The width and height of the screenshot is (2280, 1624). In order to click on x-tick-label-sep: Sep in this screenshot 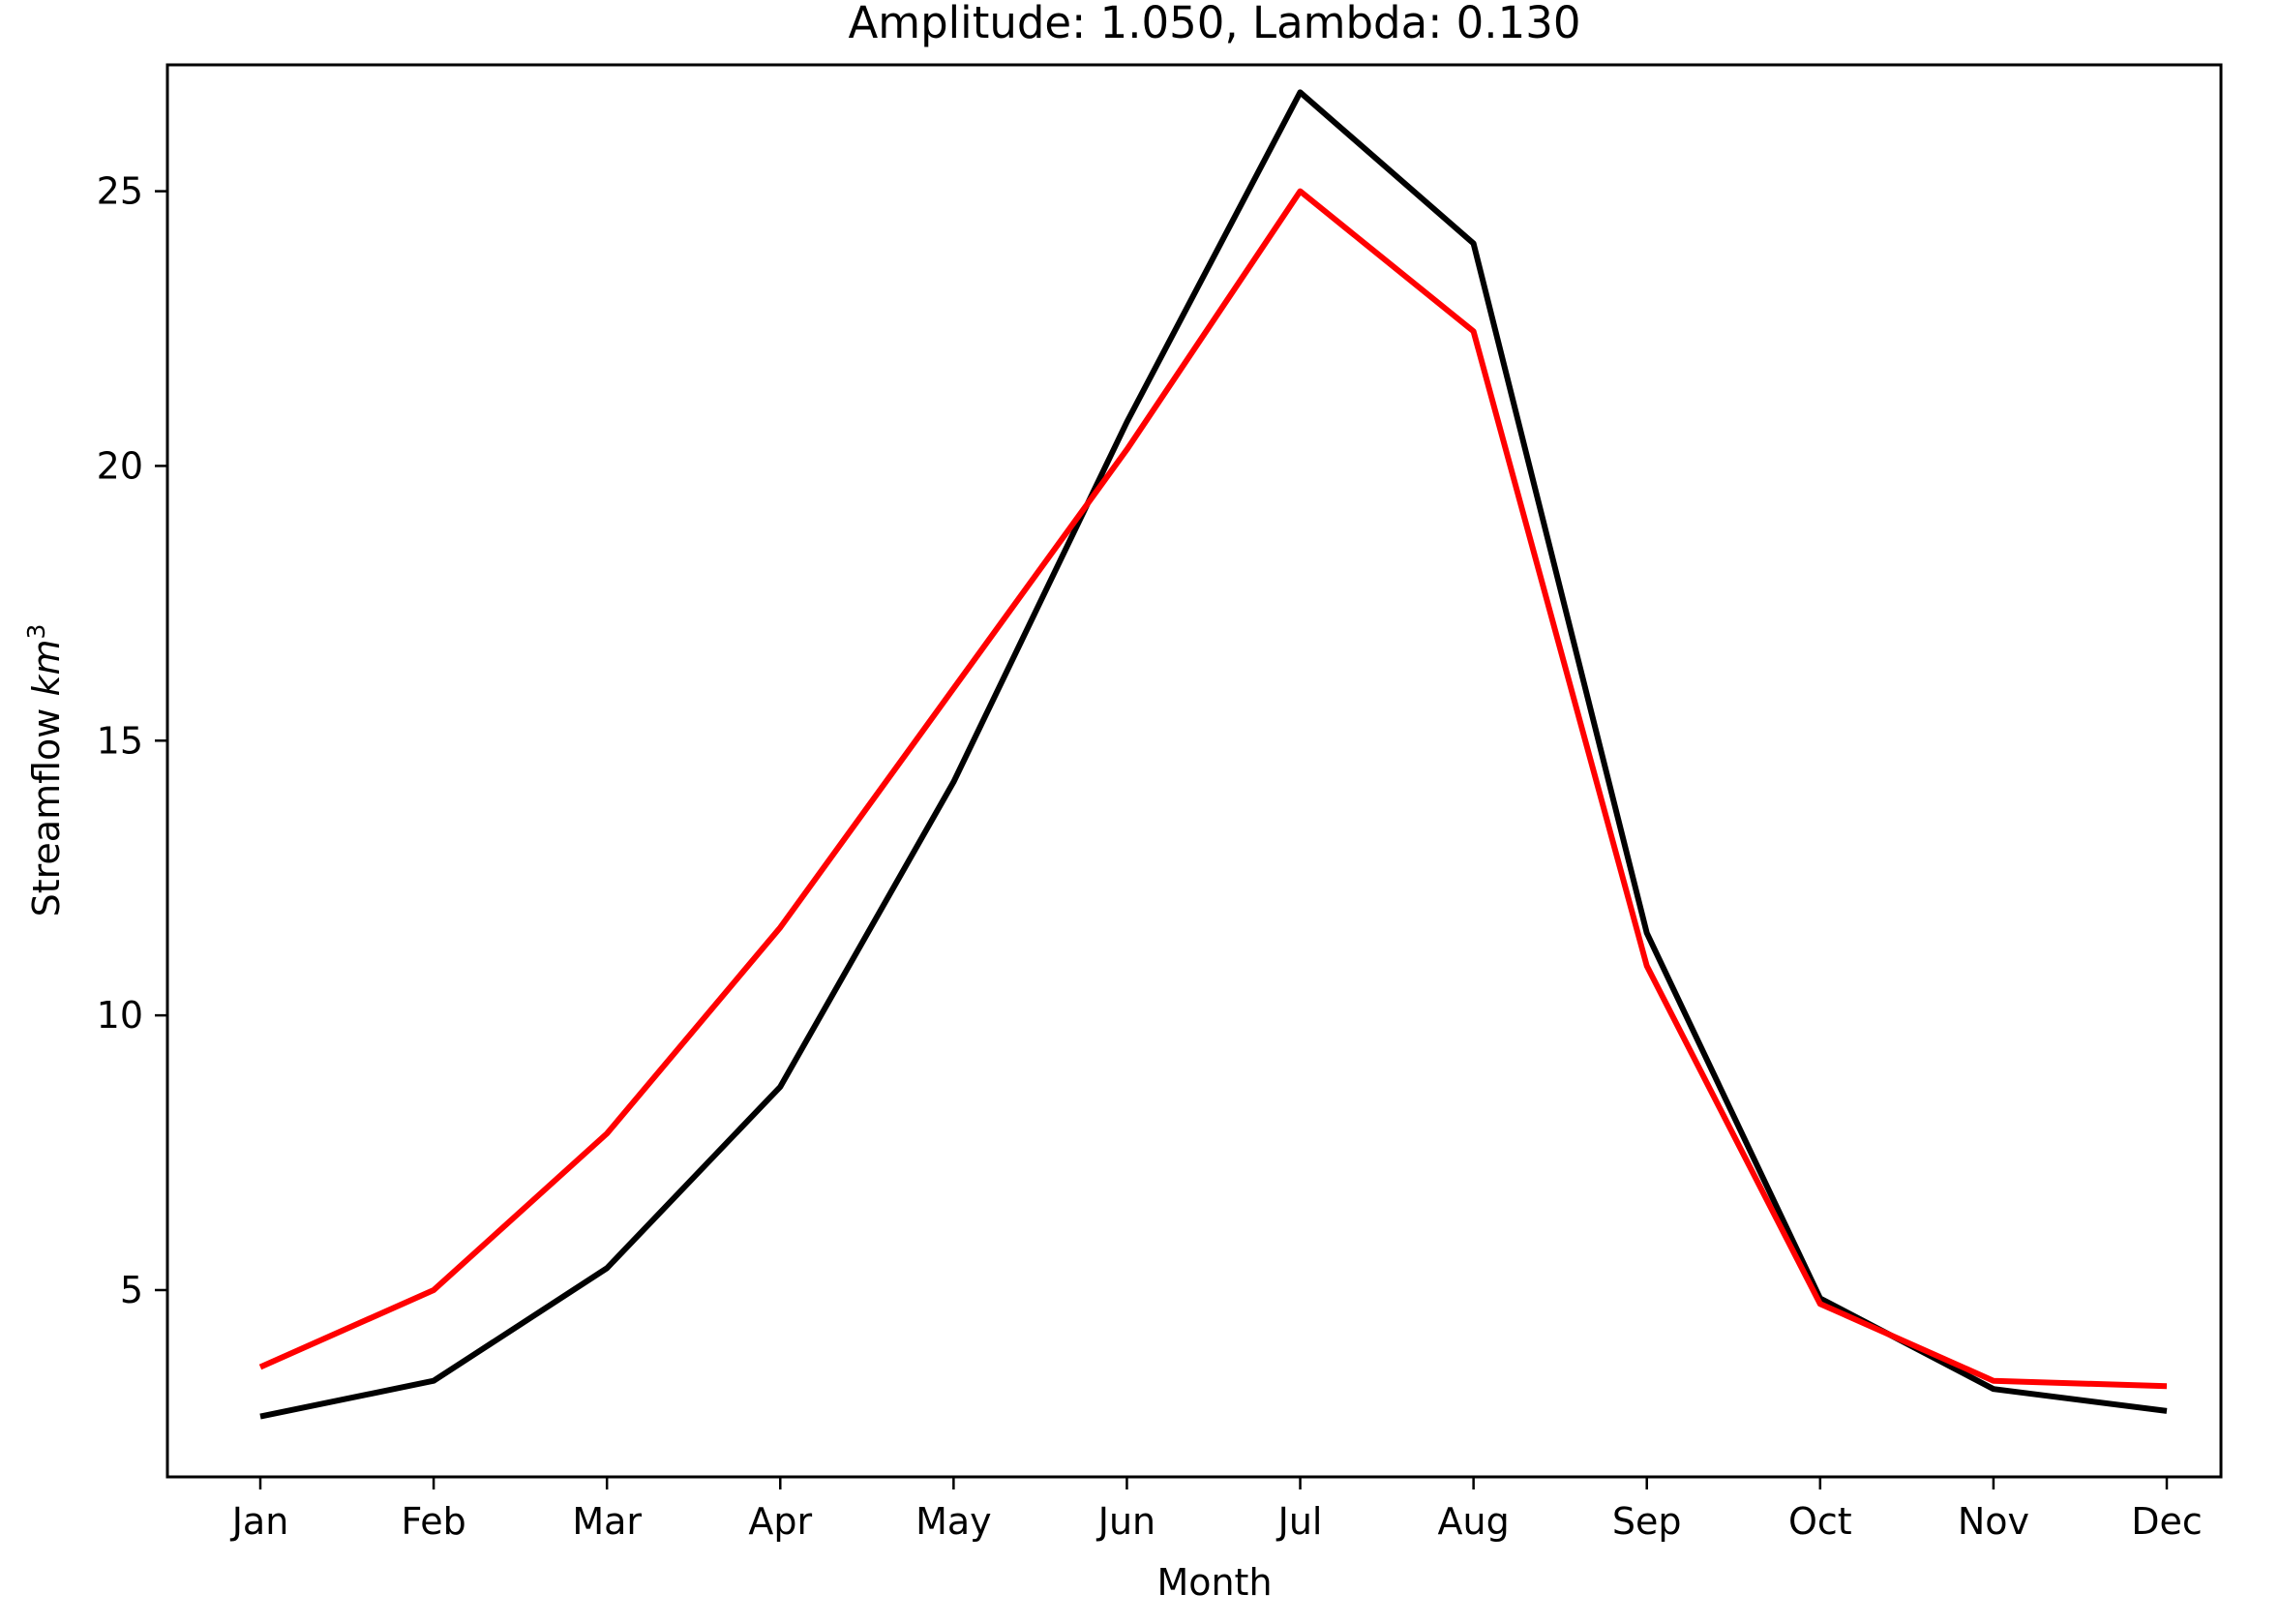, I will do `click(1647, 1522)`.